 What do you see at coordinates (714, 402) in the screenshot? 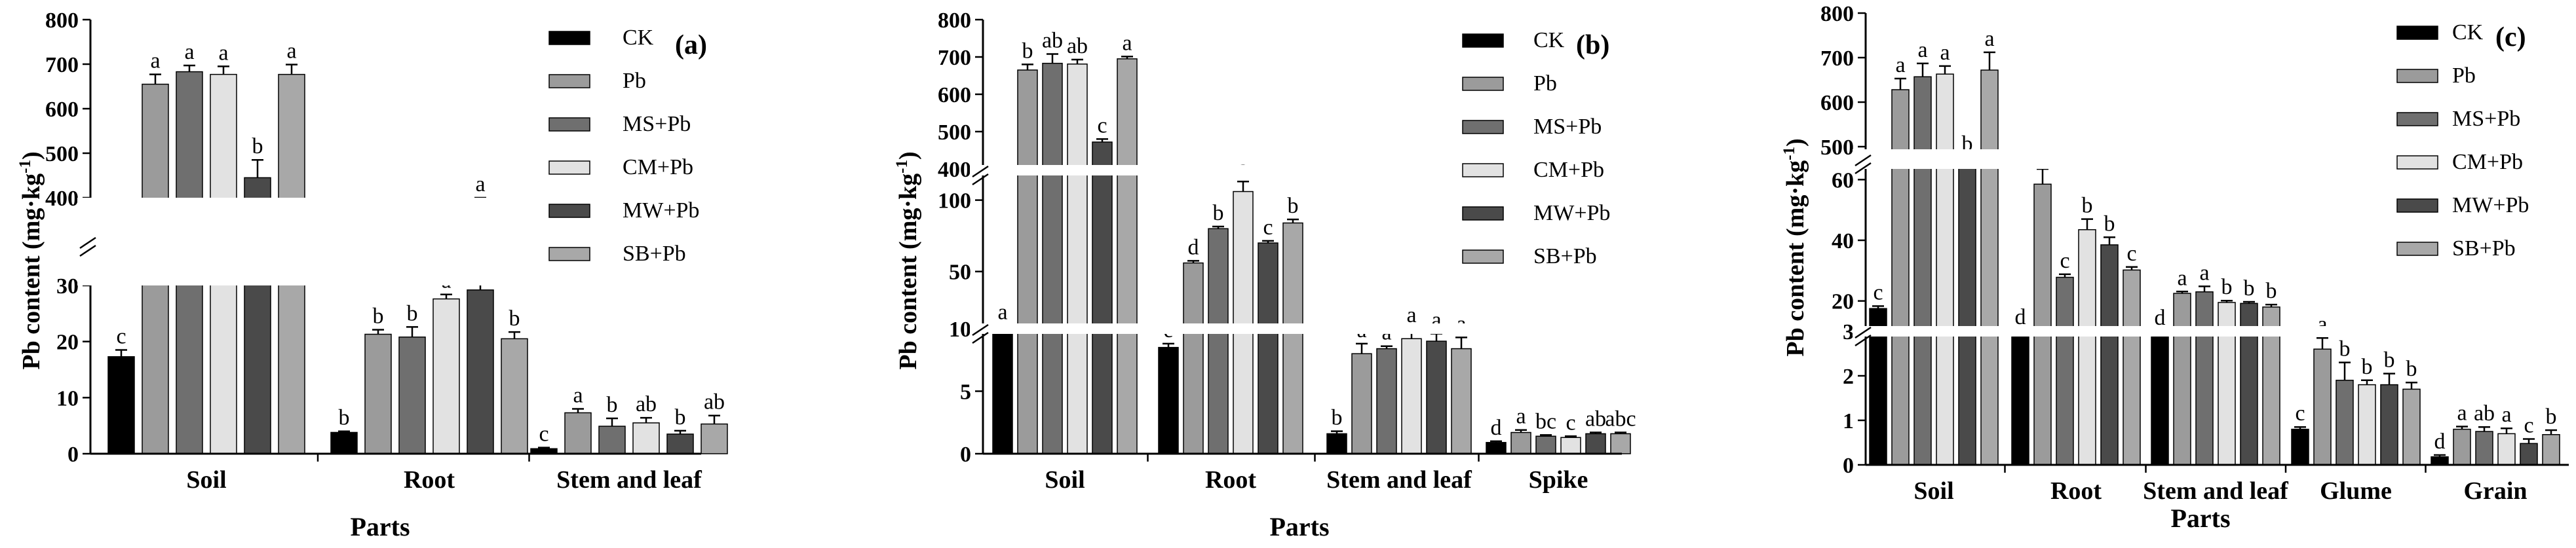
I see `letter-a-2-5: ab` at bounding box center [714, 402].